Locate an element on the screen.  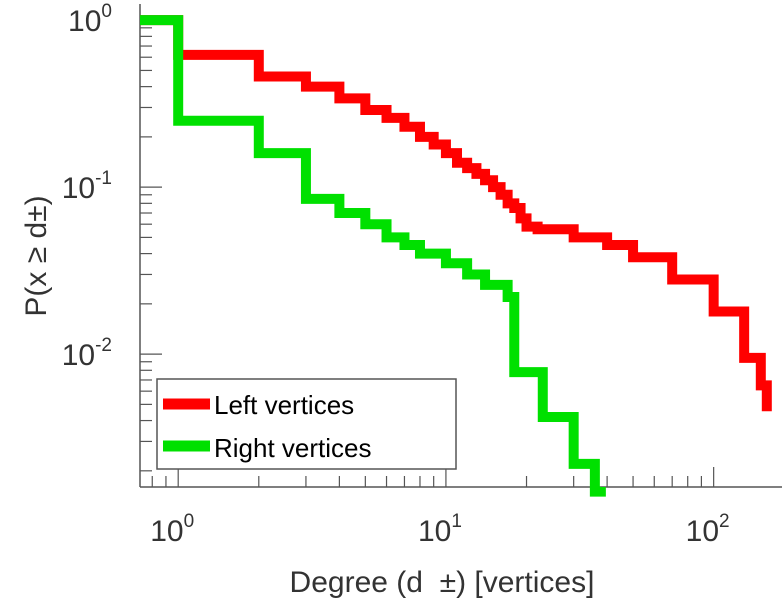
legend-box is located at coordinates (306, 424).